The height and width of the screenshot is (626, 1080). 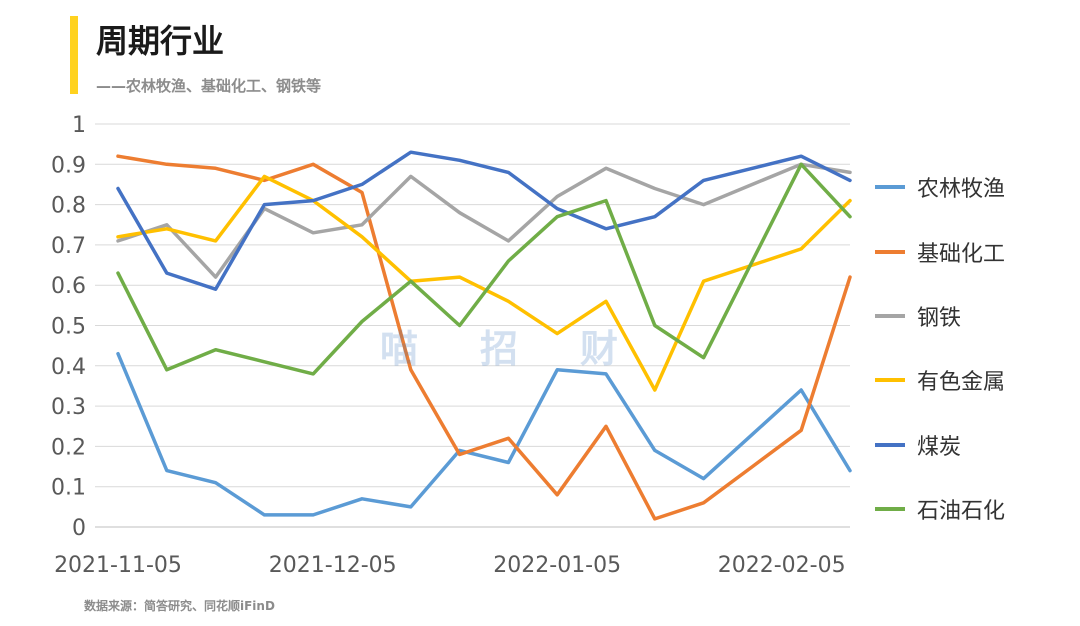 I want to click on x-tick-label: 2022-02-05, so click(x=782, y=565).